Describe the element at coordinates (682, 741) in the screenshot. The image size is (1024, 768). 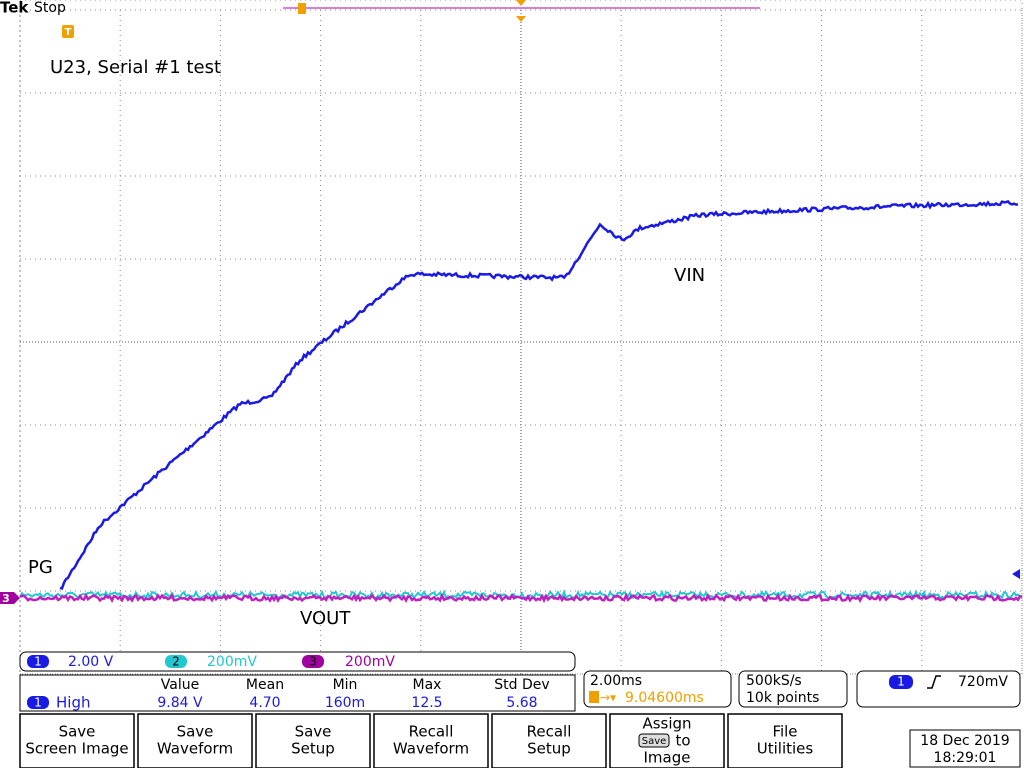
I see `button-label: to` at that location.